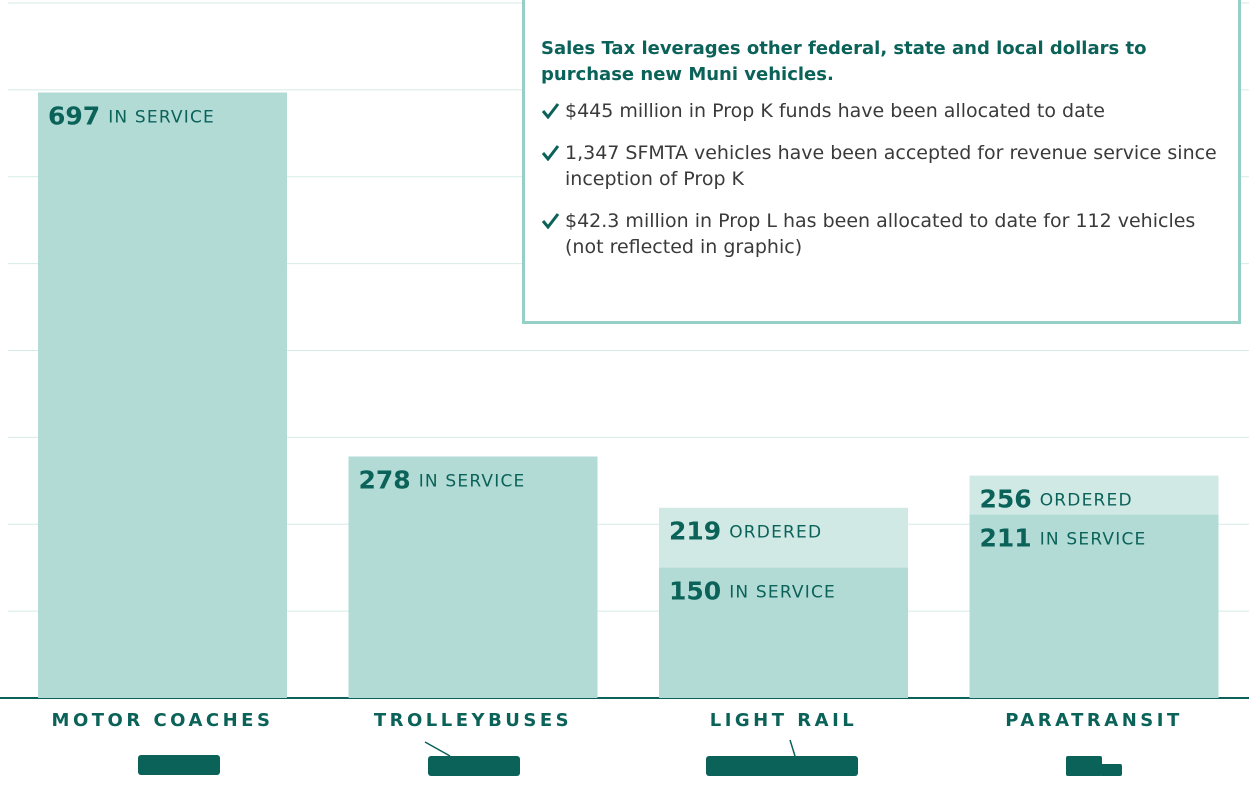 This screenshot has height=792, width=1249. I want to click on data-label: 211 IN SERVICE, so click(1063, 538).